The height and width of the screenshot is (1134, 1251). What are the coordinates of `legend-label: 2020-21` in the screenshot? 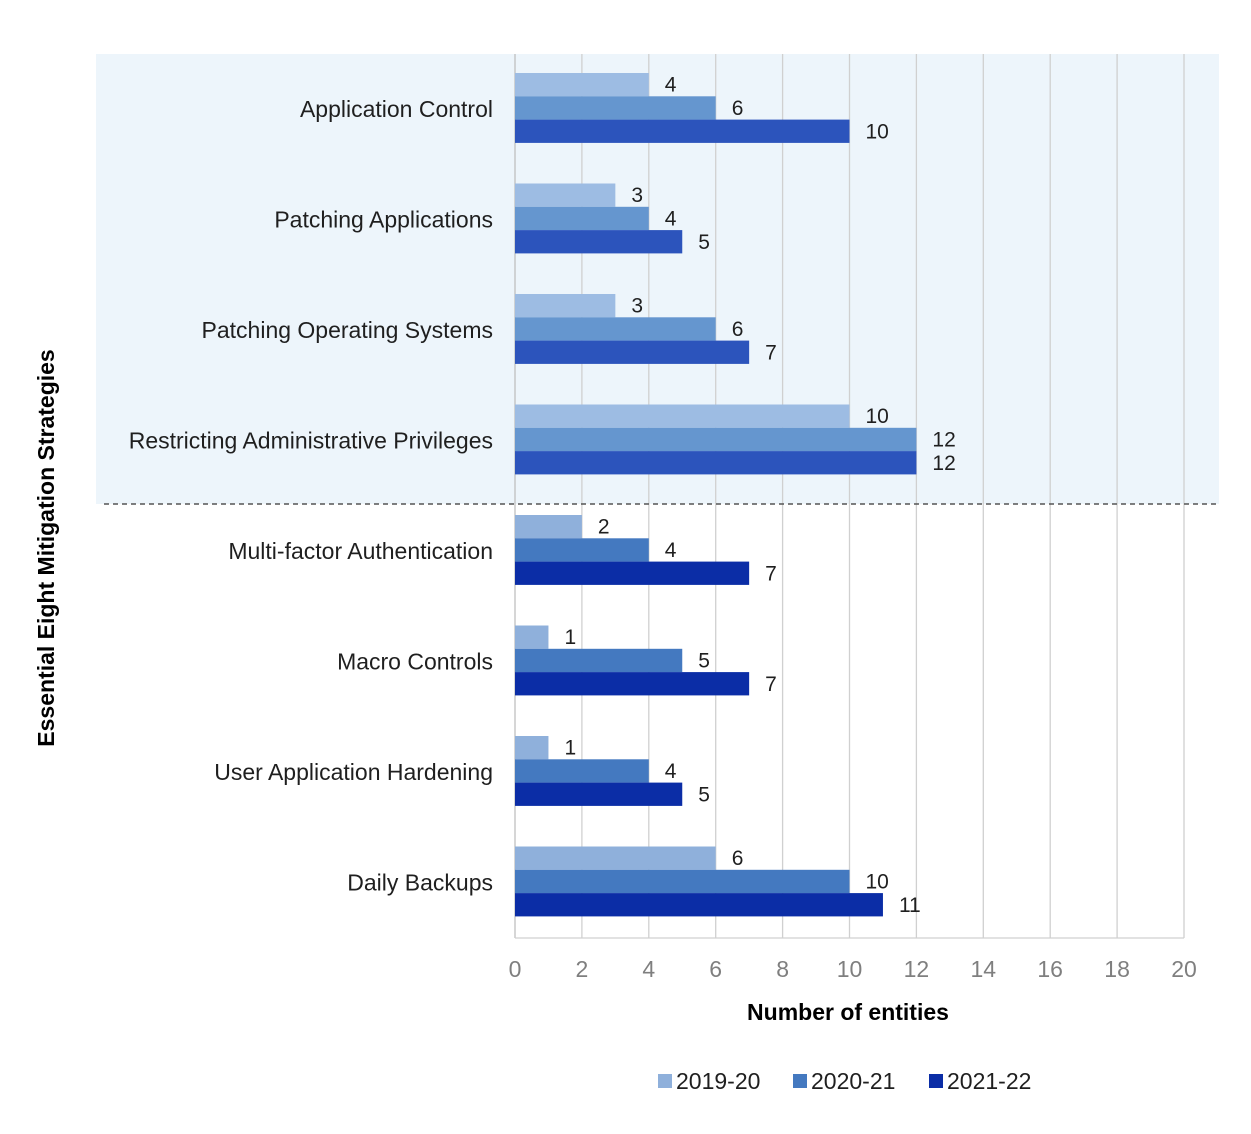 It's located at (853, 1081).